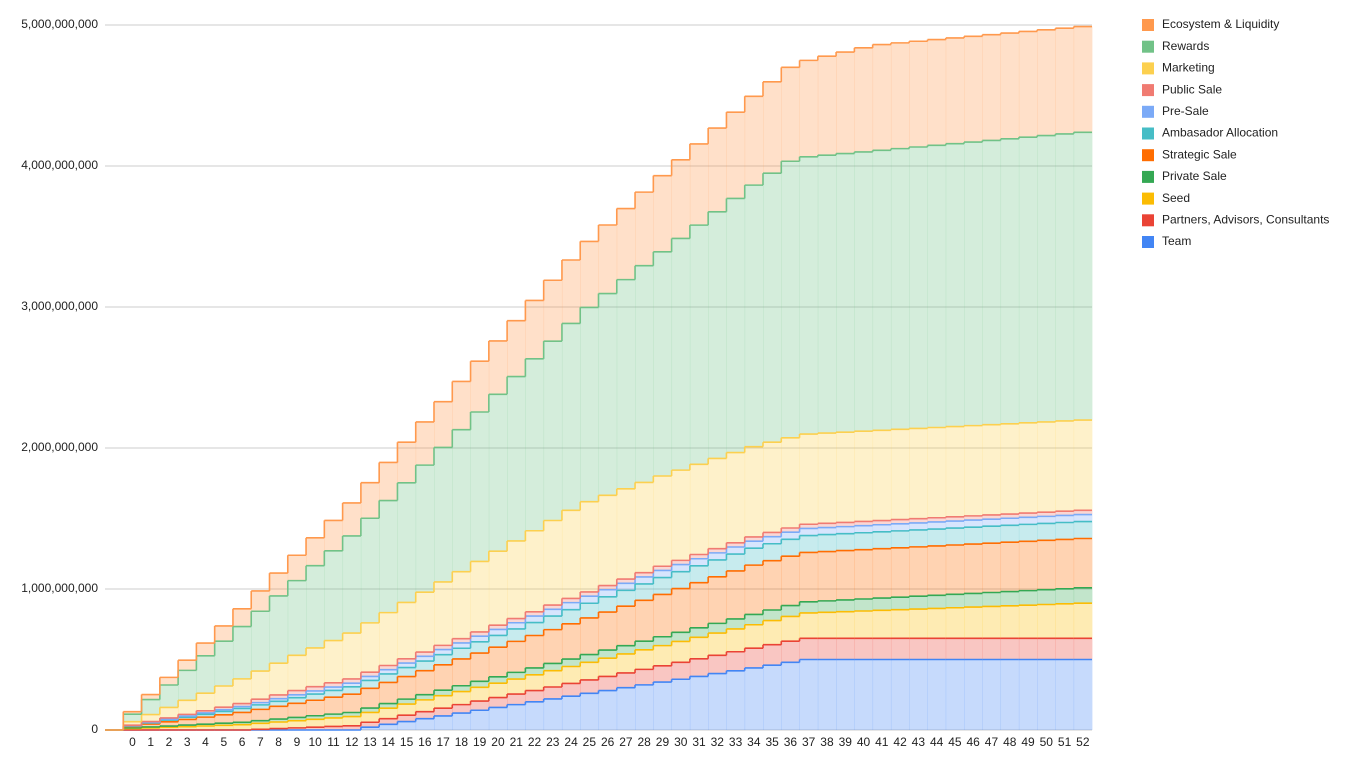 The width and height of the screenshot is (1350, 760). I want to click on legend-label: Private Sale, so click(1194, 176).